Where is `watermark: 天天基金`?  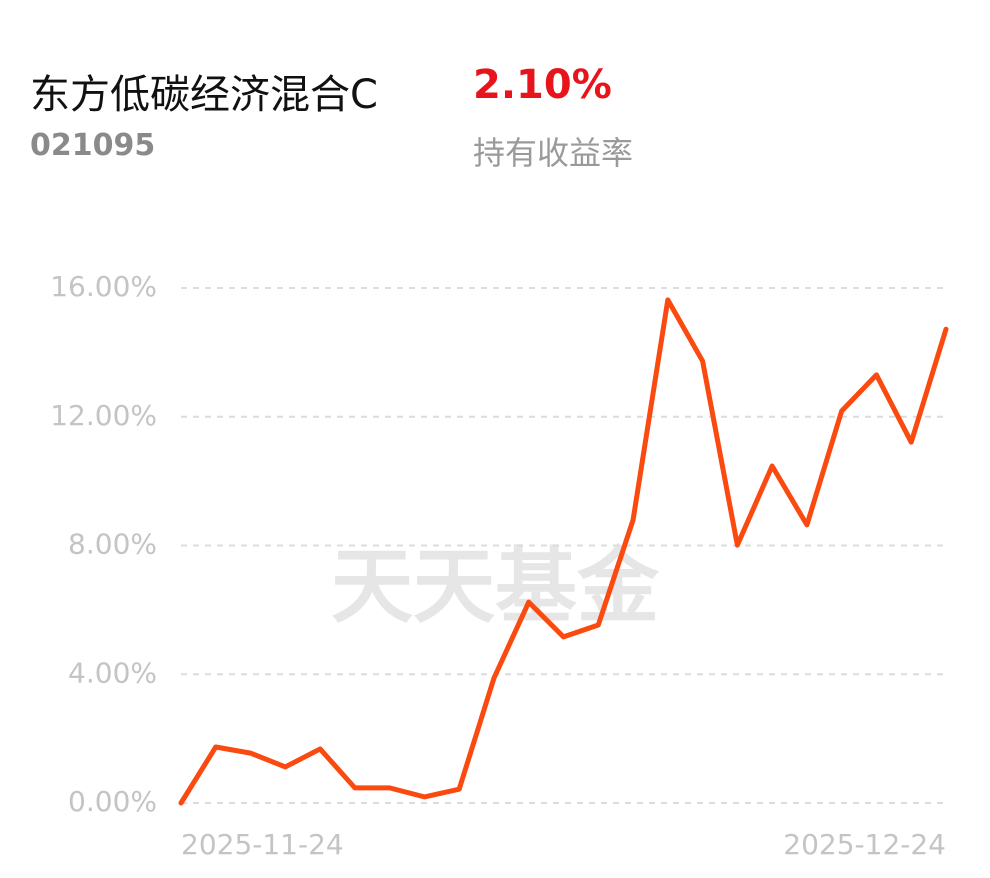 watermark: 天天基金 is located at coordinates (495, 586).